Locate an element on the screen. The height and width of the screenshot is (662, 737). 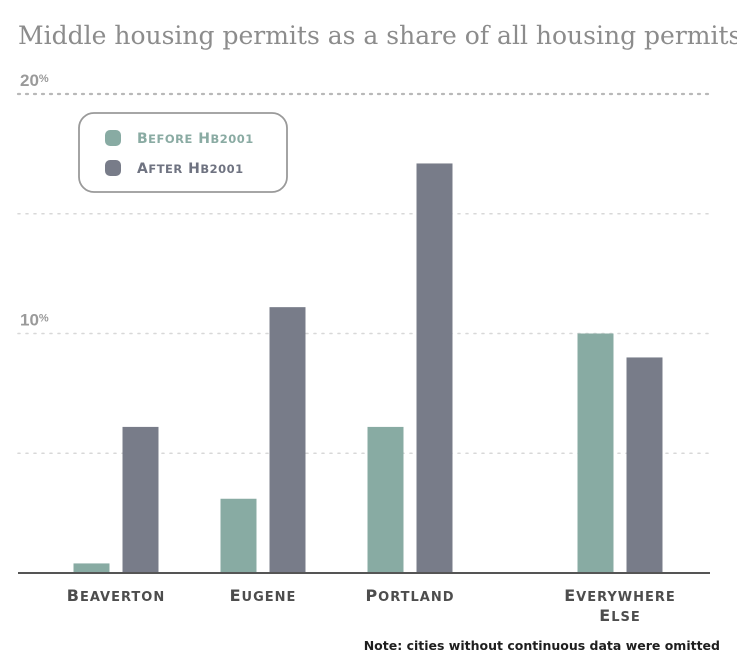
y-tick-label: 20% is located at coordinates (34, 80).